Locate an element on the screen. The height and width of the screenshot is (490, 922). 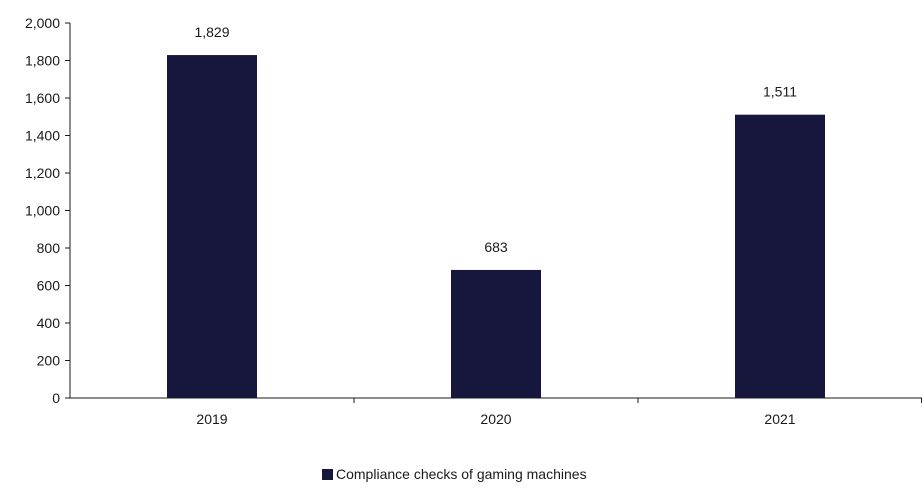
y-tick-label: 1,200 is located at coordinates (42, 173).